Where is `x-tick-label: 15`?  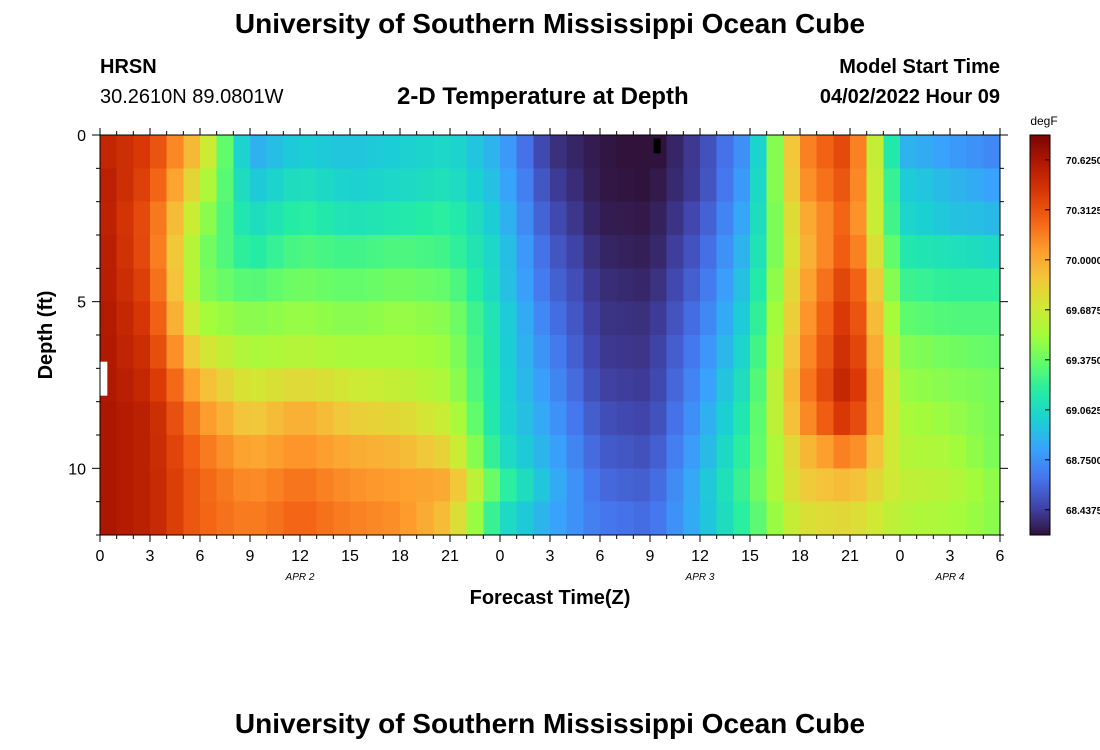 x-tick-label: 15 is located at coordinates (350, 556).